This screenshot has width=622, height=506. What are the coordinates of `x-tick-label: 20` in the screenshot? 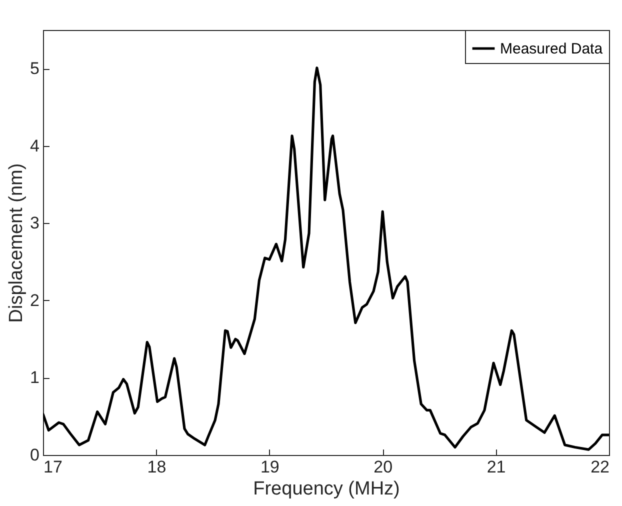 It's located at (383, 467).